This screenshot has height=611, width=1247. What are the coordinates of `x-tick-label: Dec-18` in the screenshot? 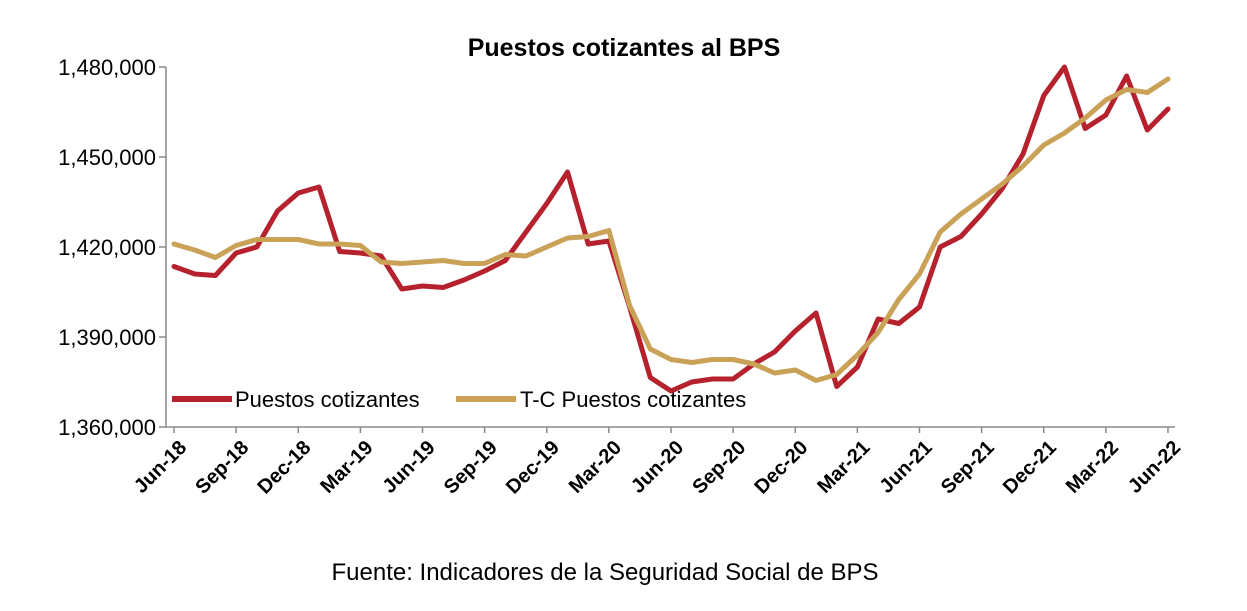 It's located at (284, 468).